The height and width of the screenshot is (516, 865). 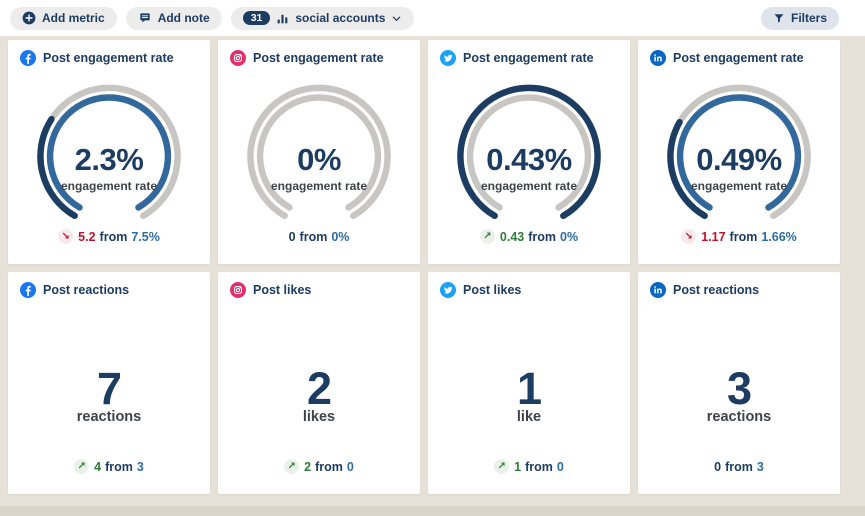 What do you see at coordinates (308, 466) in the screenshot?
I see `trend-delta: 2` at bounding box center [308, 466].